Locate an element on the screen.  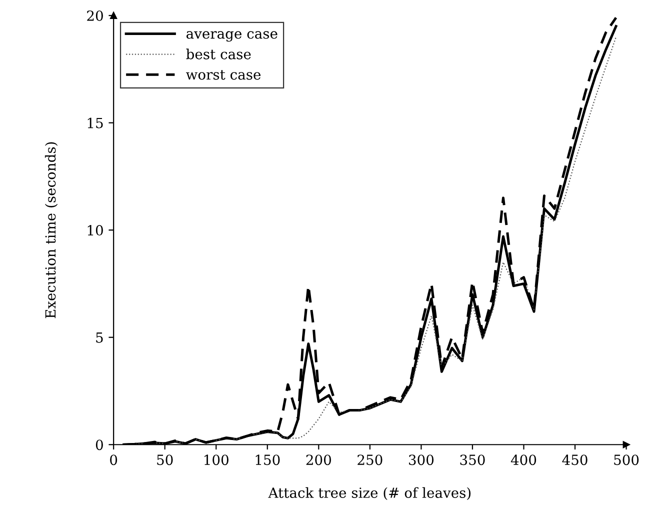
legend-label: worst case is located at coordinates (223, 75).